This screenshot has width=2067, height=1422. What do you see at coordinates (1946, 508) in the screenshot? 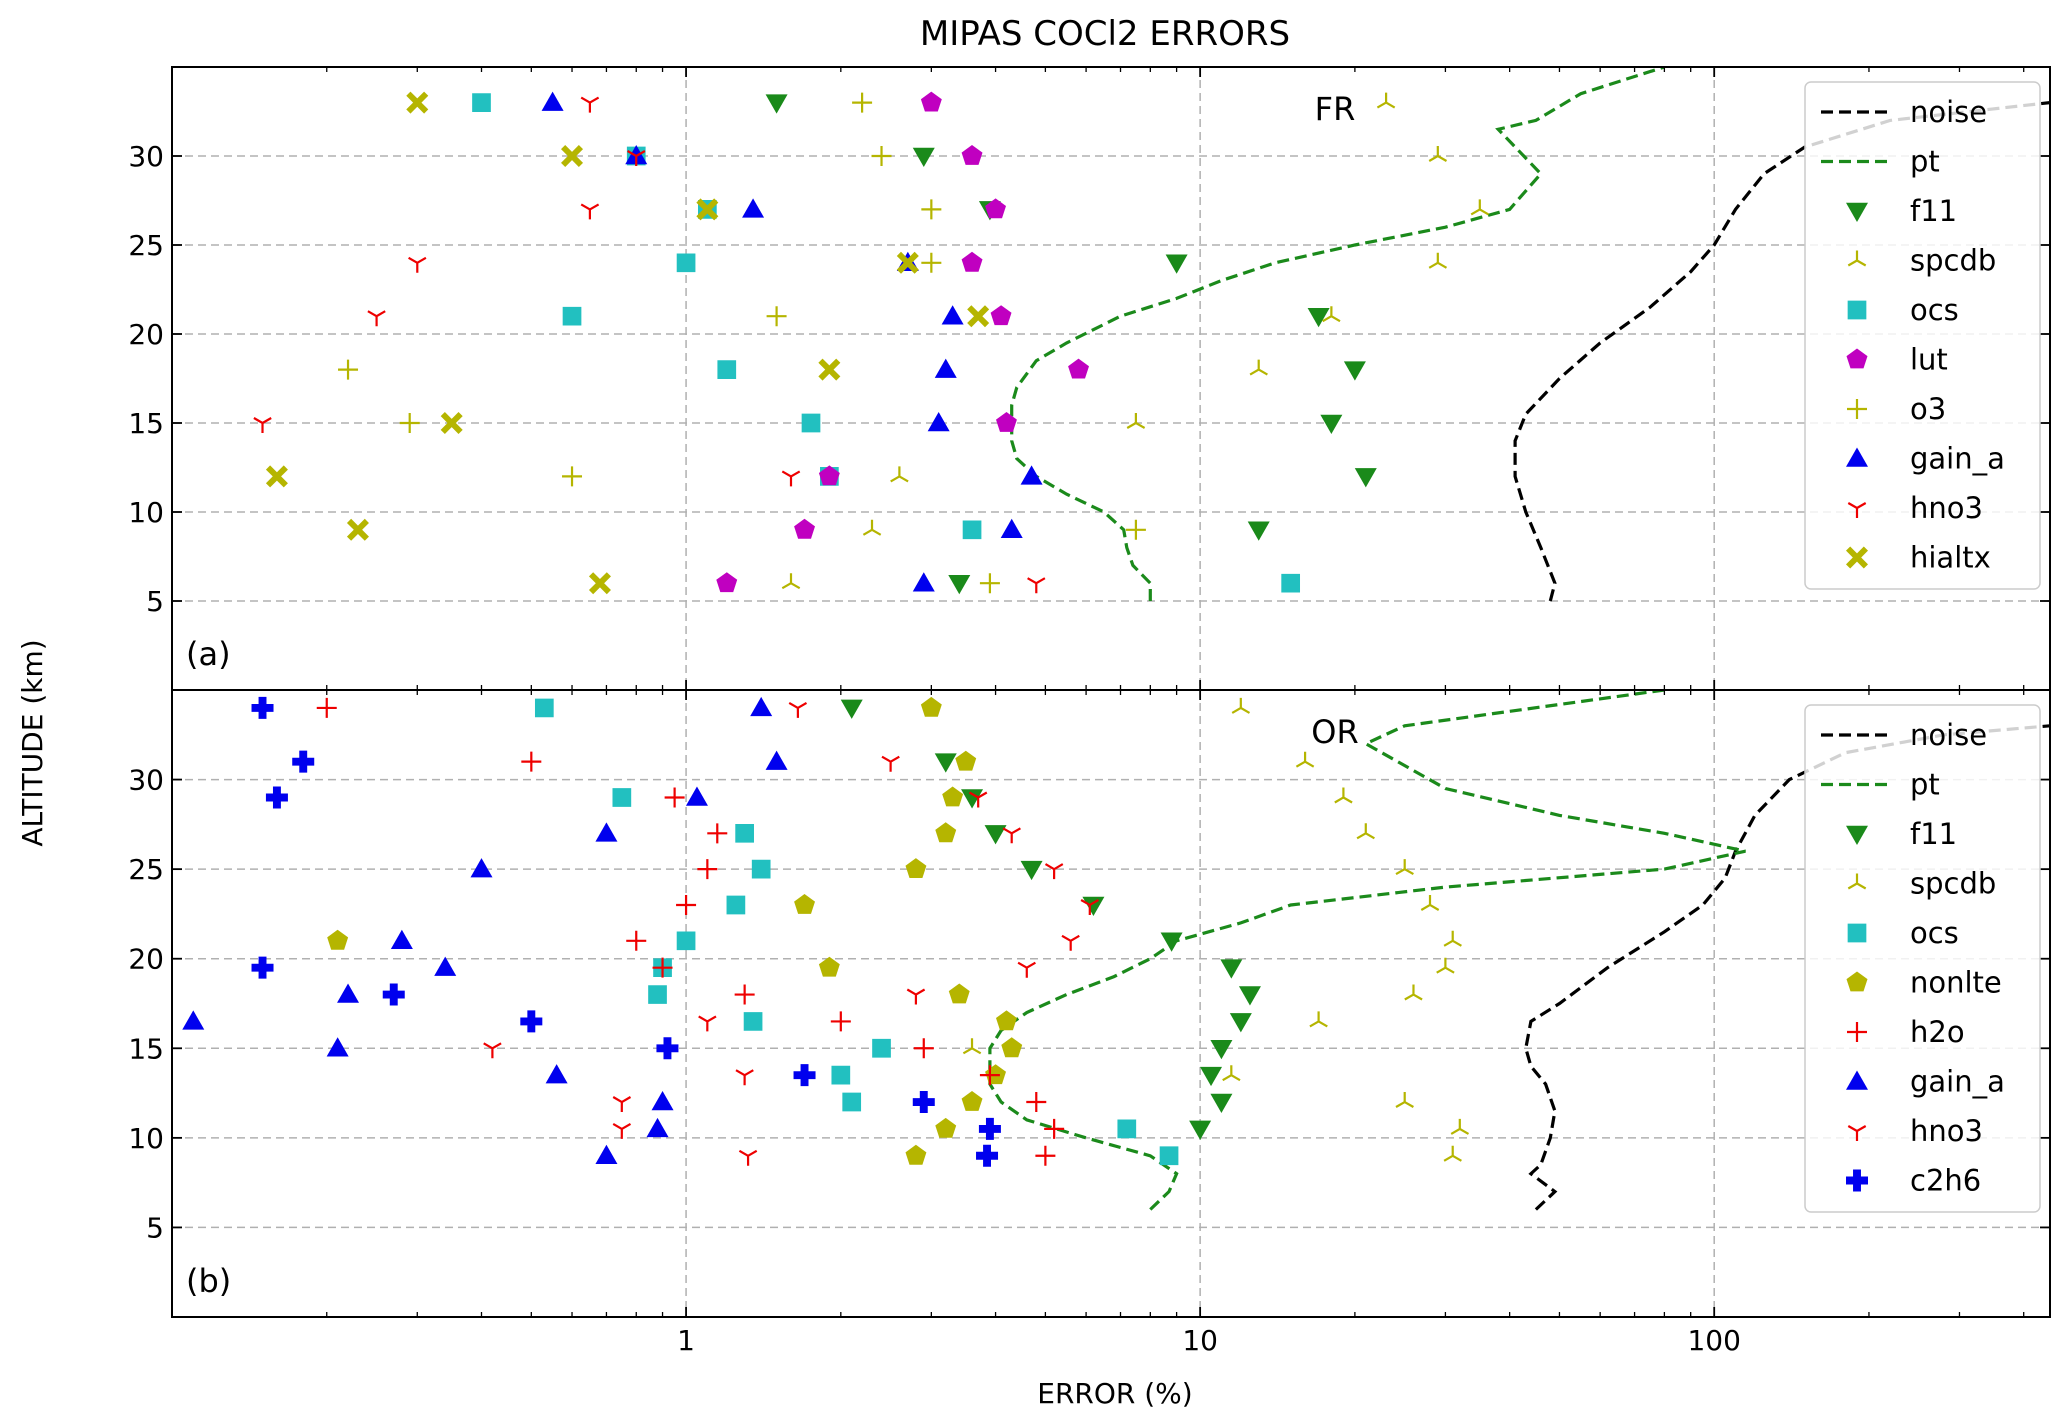
I see `legend-label: hno3` at bounding box center [1946, 508].